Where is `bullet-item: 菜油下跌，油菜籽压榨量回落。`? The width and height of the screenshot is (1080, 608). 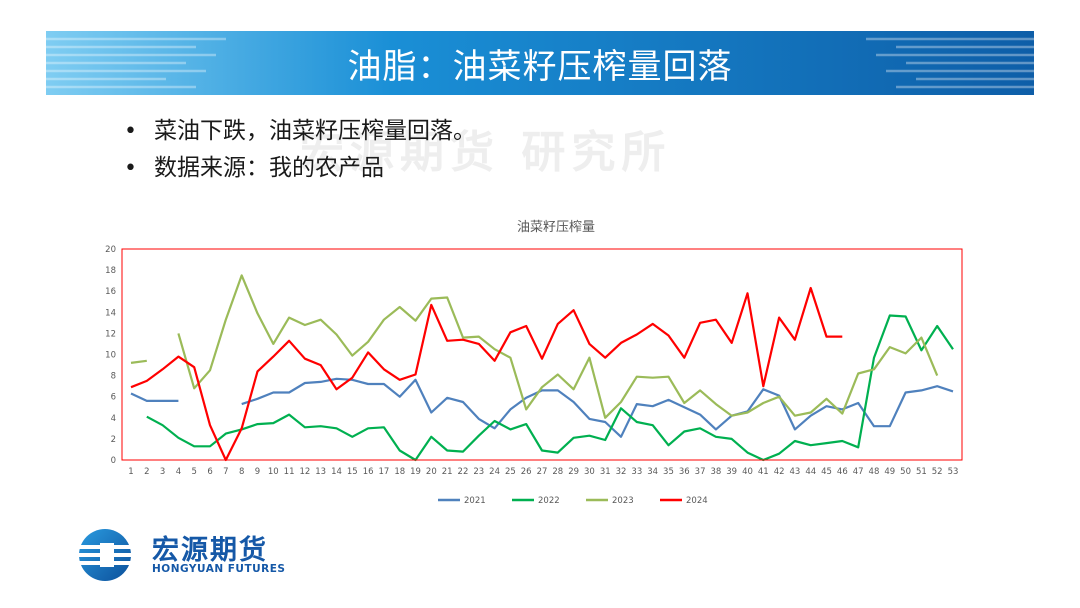
bullet-item: 菜油下跌，油菜籽压榨量回落。 is located at coordinates (299, 131).